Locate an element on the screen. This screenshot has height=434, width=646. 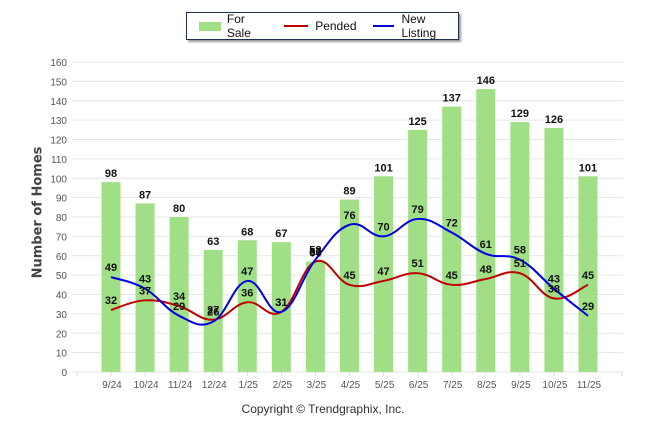
y-tick-label: 130 is located at coordinates (58, 121).